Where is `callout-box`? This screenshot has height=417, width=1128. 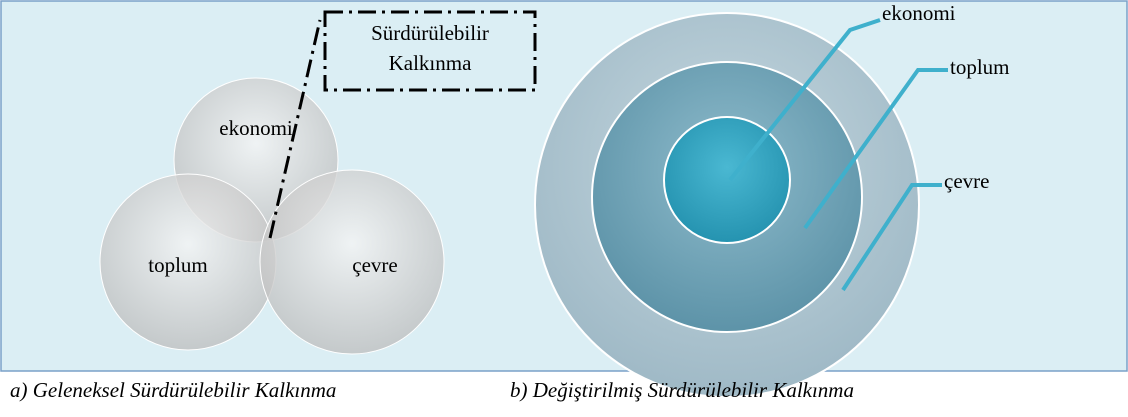 callout-box is located at coordinates (430, 51).